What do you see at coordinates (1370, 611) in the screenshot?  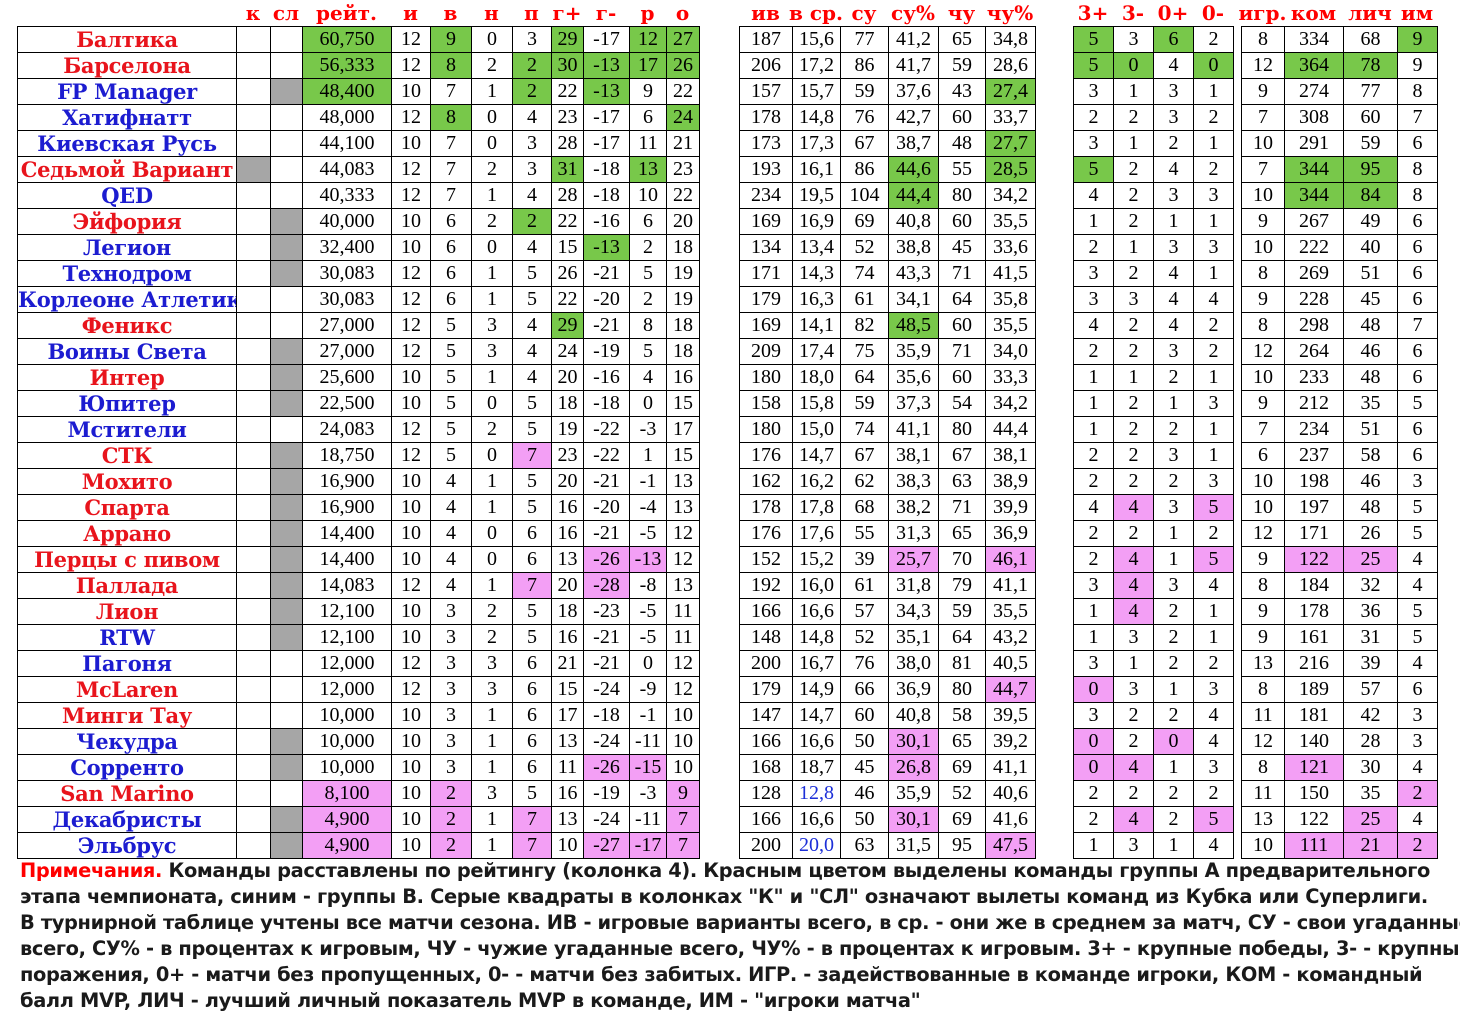 I see `cell-best-mvp: 36` at bounding box center [1370, 611].